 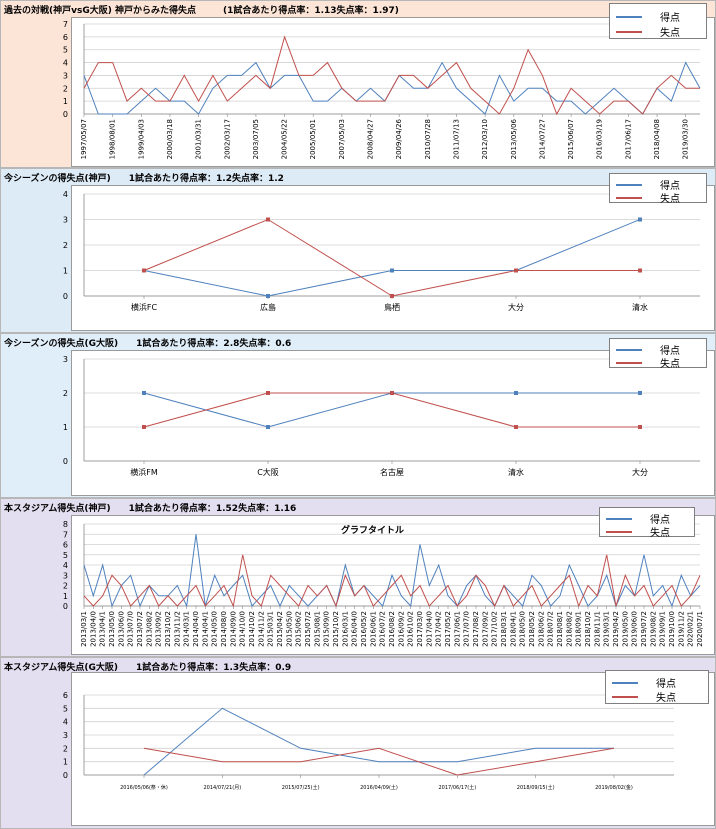 What do you see at coordinates (373, 531) in the screenshot?
I see `chart-title: グラフタイトル` at bounding box center [373, 531].